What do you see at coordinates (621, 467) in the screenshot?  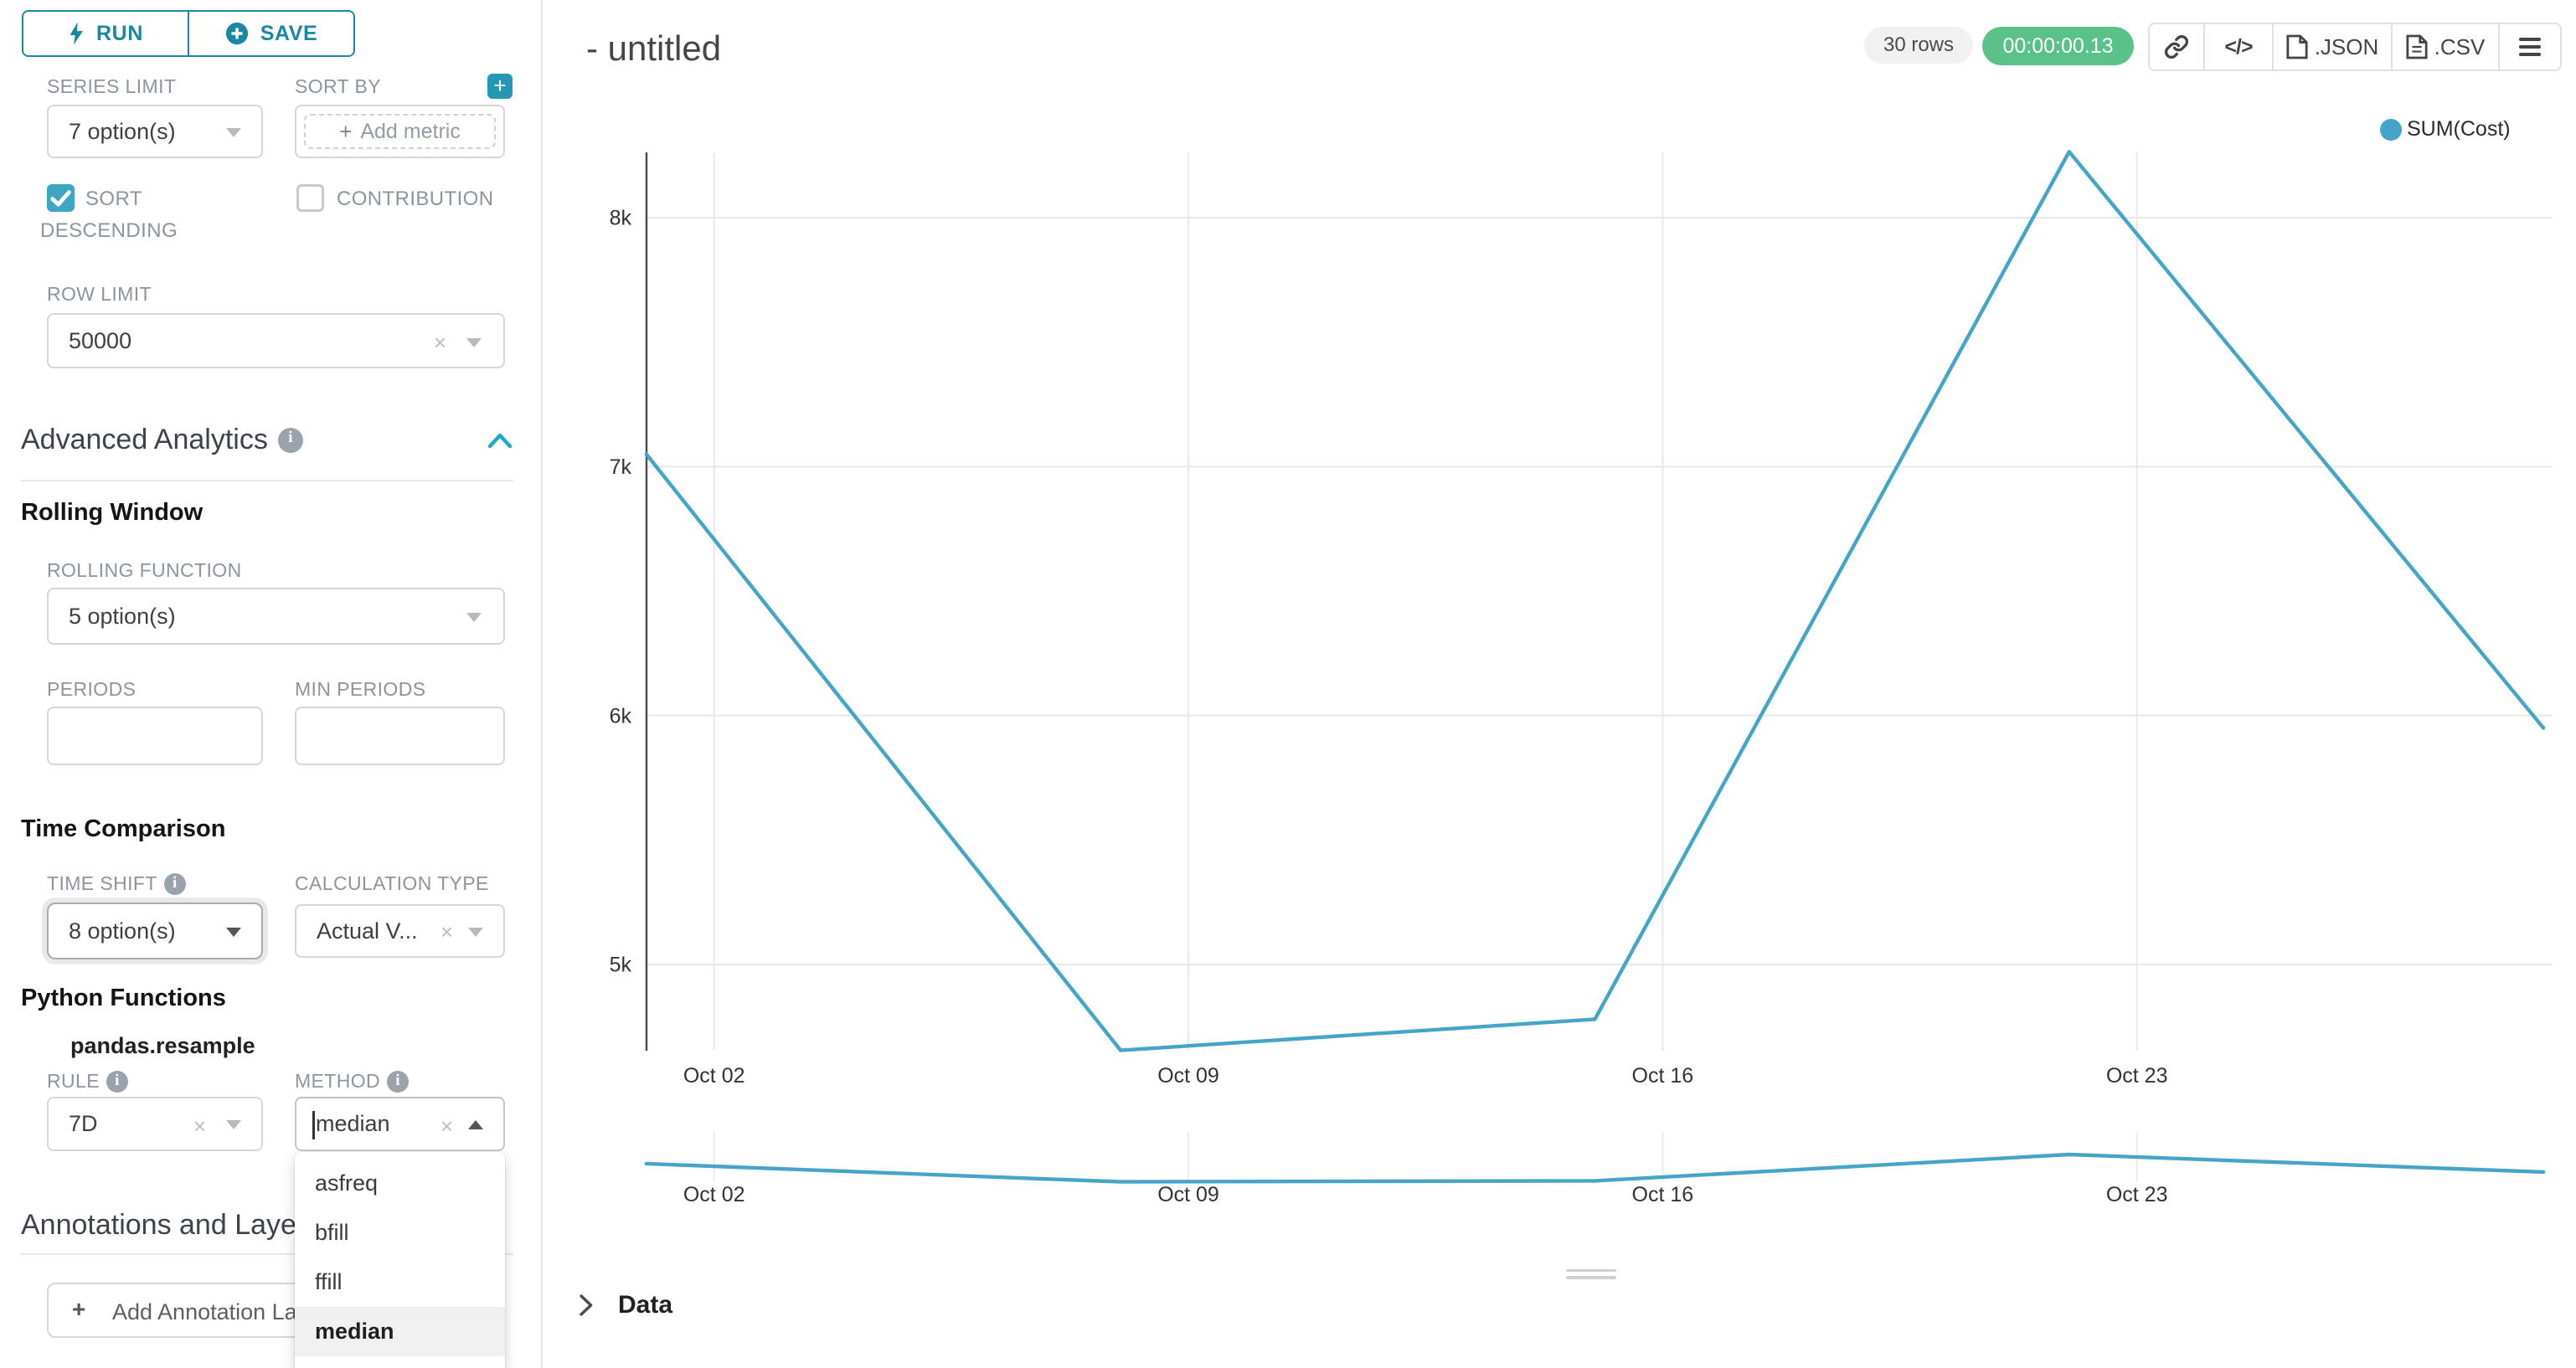 I see `svg-text: 7k` at bounding box center [621, 467].